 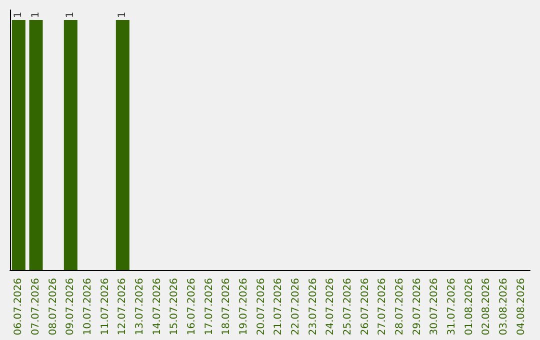 What do you see at coordinates (296, 307) in the screenshot?
I see `x-tick-label: 22.07.2026` at bounding box center [296, 307].